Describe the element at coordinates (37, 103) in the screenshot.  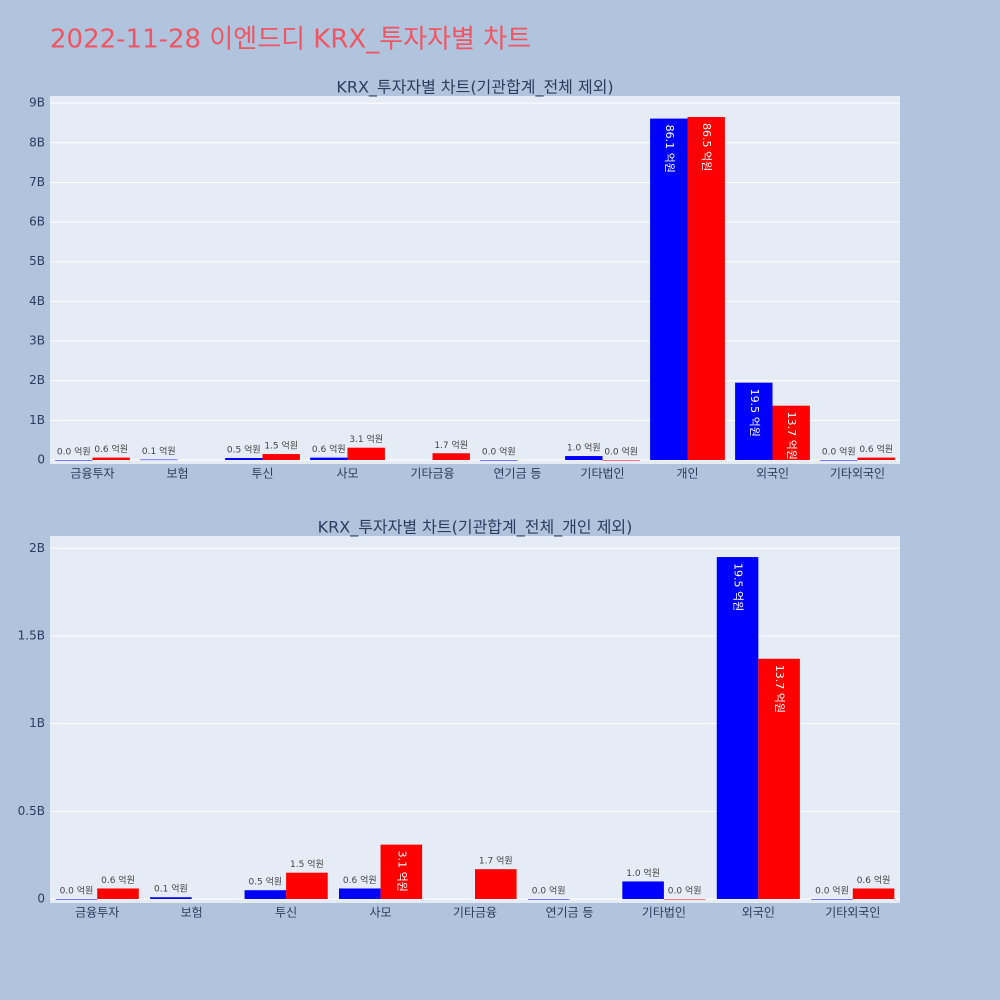
I see `y-tick-label: 9B` at that location.